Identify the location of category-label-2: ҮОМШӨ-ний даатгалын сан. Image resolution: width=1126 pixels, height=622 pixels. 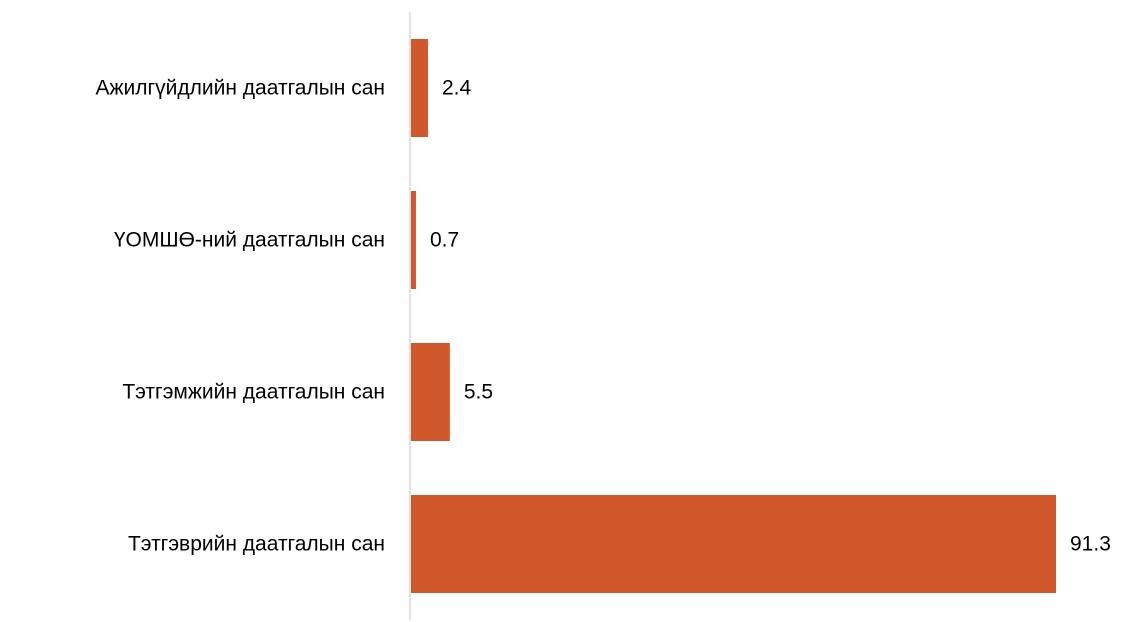
(249, 240).